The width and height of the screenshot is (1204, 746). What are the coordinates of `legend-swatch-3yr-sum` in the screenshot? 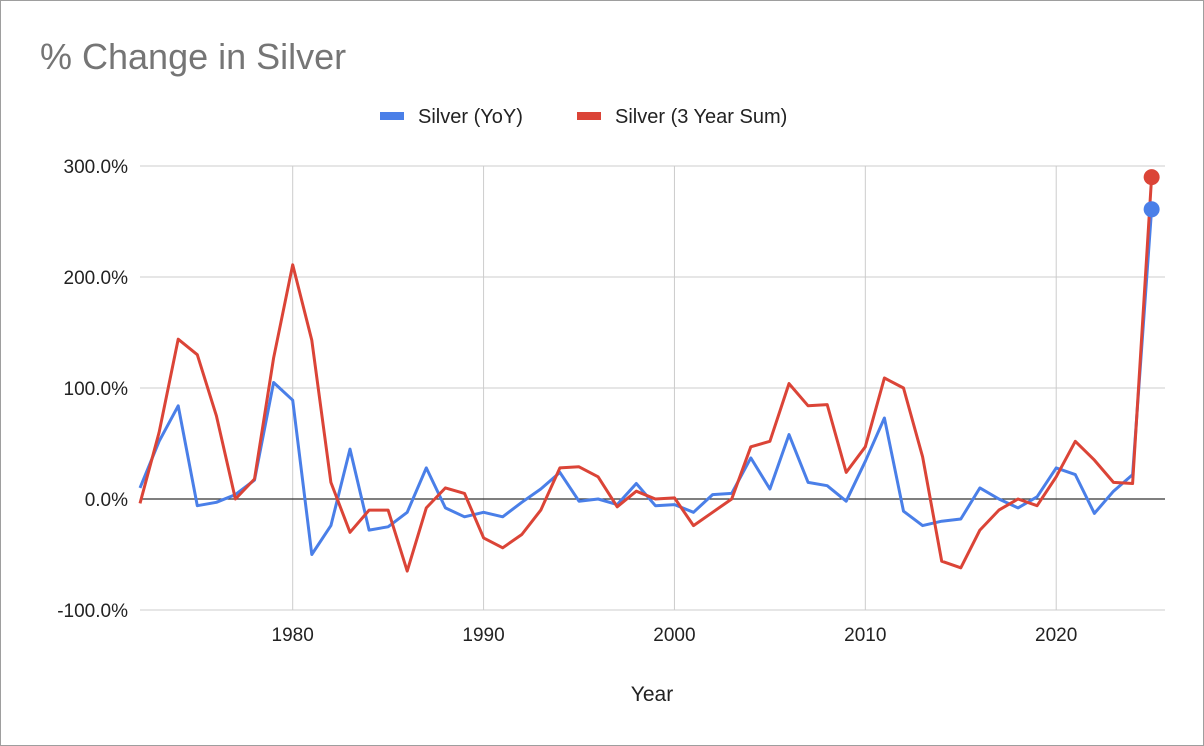 It's located at (589, 116).